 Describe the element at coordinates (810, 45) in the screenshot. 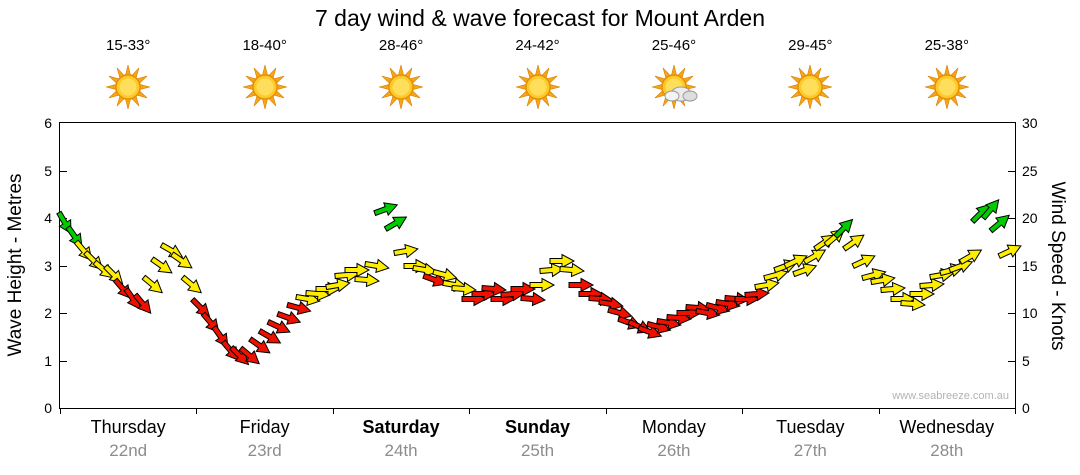

I see `temp-label: 29-45°` at that location.